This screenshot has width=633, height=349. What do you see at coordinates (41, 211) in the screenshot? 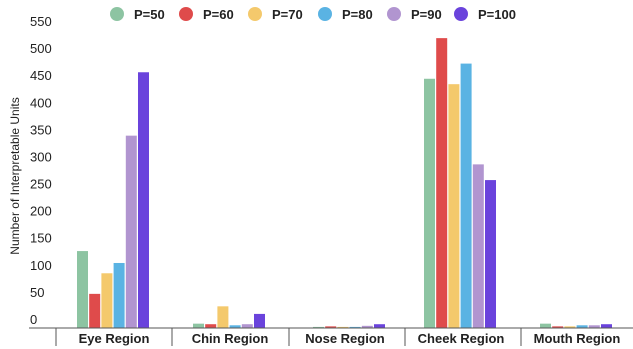
I see `y-tick-label-200: 200` at bounding box center [41, 211].